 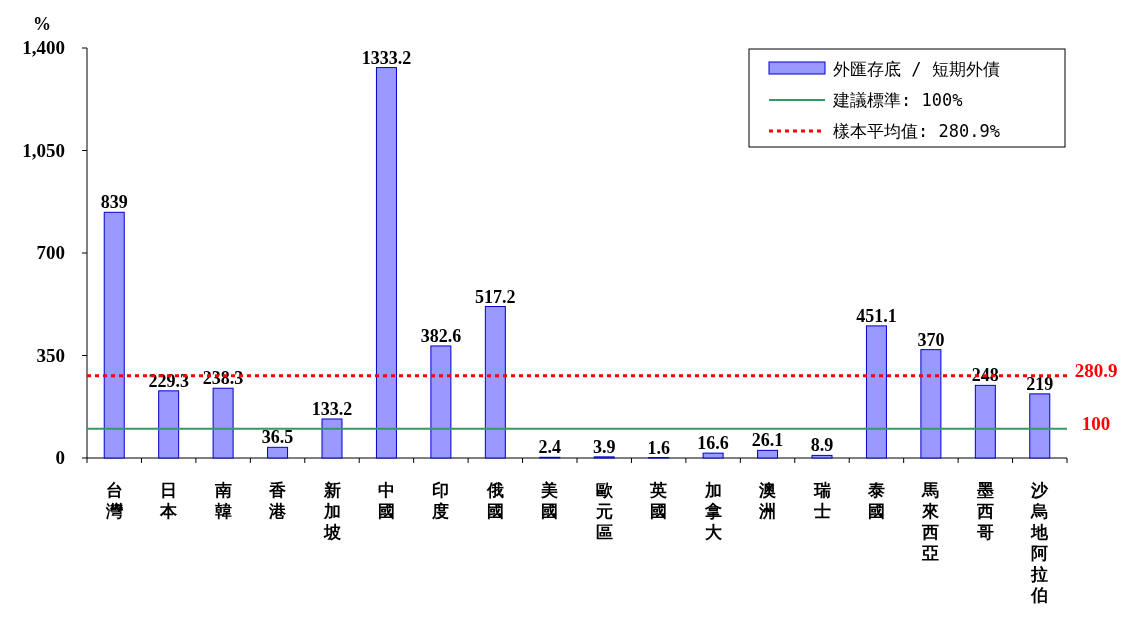 I want to click on x-tick-label: 中國, so click(x=386, y=500).